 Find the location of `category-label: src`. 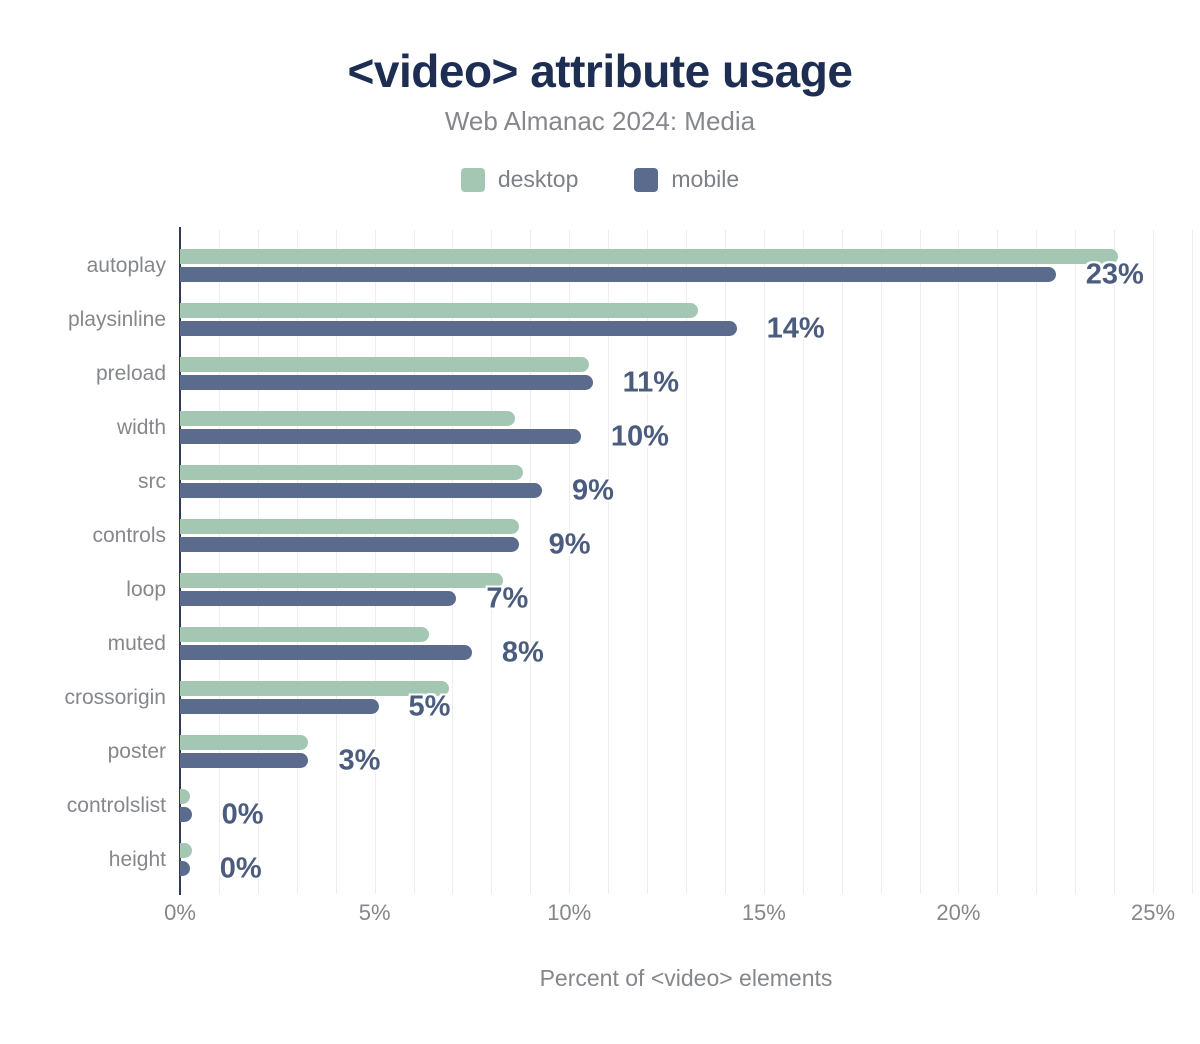

category-label: src is located at coordinates (152, 481).